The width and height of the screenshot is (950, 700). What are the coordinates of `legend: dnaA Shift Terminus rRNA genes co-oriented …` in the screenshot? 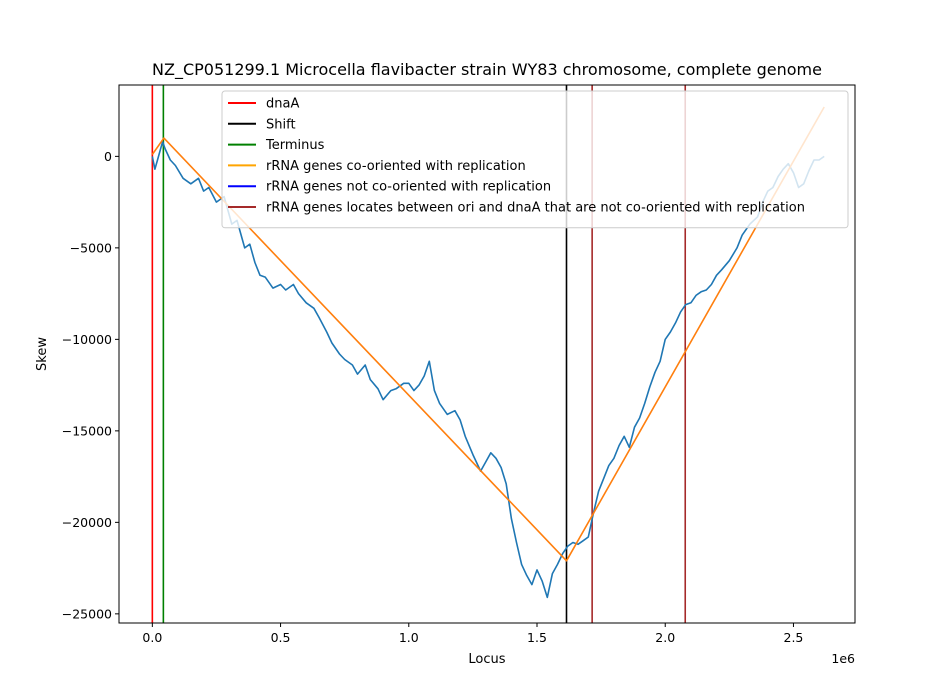 It's located at (535, 159).